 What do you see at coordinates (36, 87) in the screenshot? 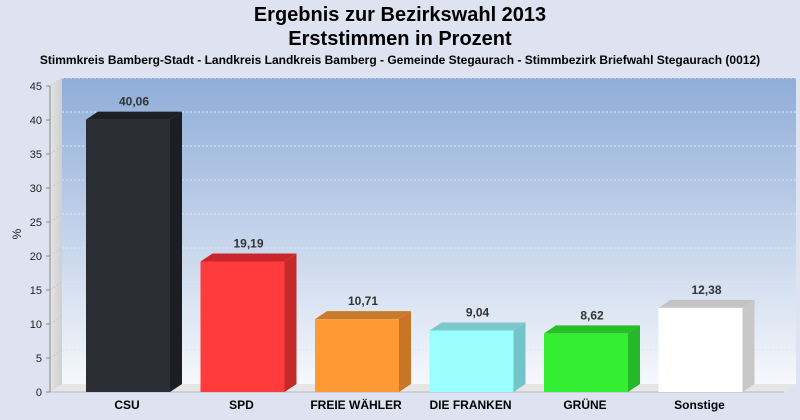
I see `y-tick-label: 45` at bounding box center [36, 87].